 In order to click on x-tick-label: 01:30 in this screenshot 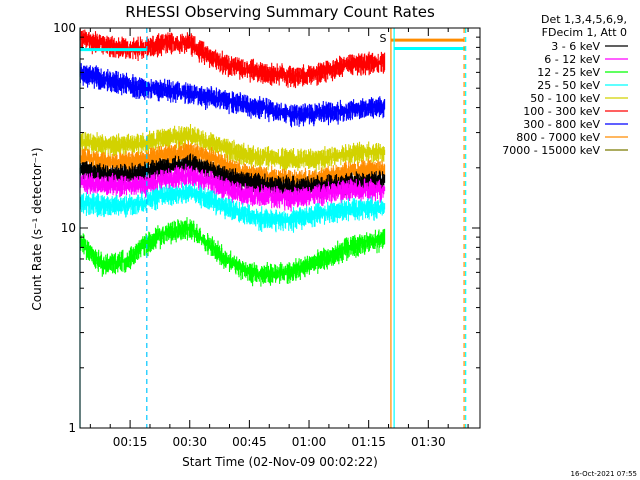, I will do `click(428, 442)`.